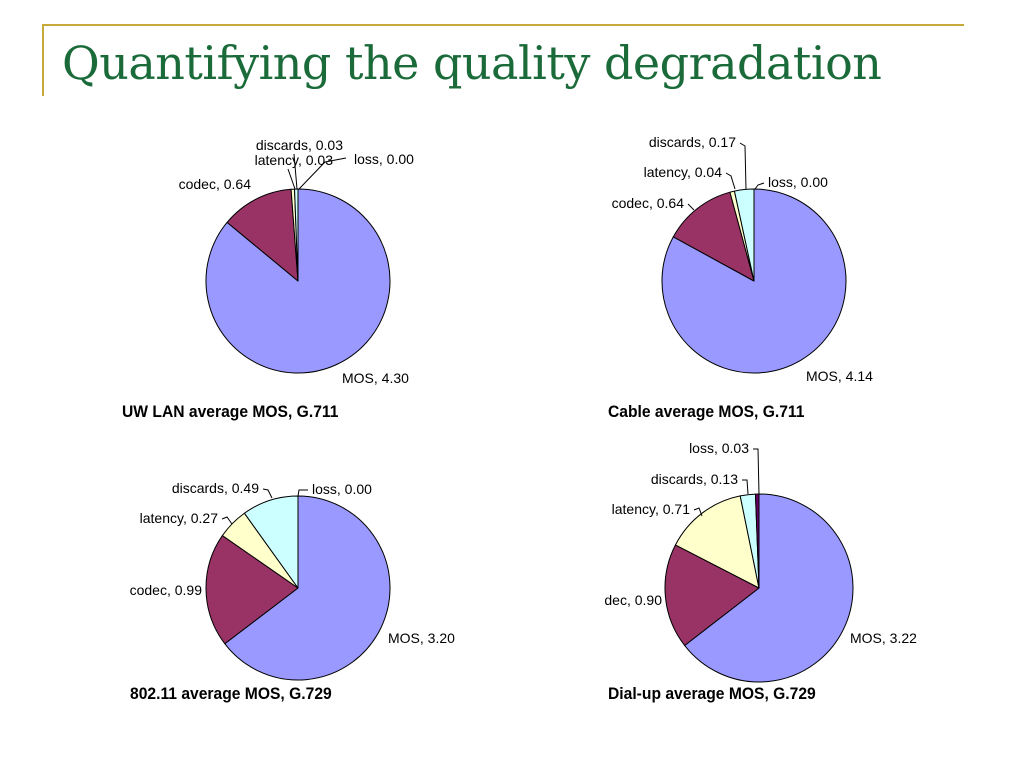  What do you see at coordinates (883, 638) in the screenshot?
I see `slice-label-MOS: MOS, 3.22` at bounding box center [883, 638].